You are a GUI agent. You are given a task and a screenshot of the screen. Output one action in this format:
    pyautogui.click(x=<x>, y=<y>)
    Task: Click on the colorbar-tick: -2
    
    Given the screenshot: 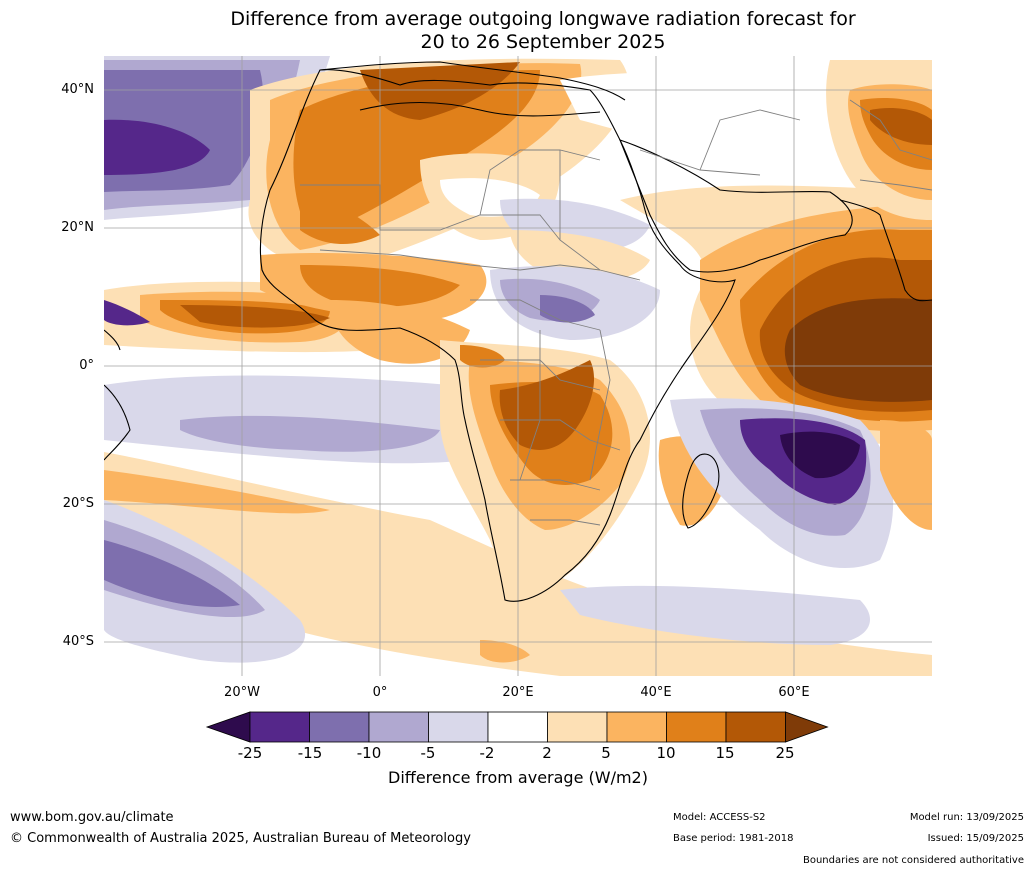 What is the action you would take?
    pyautogui.click(x=487, y=753)
    